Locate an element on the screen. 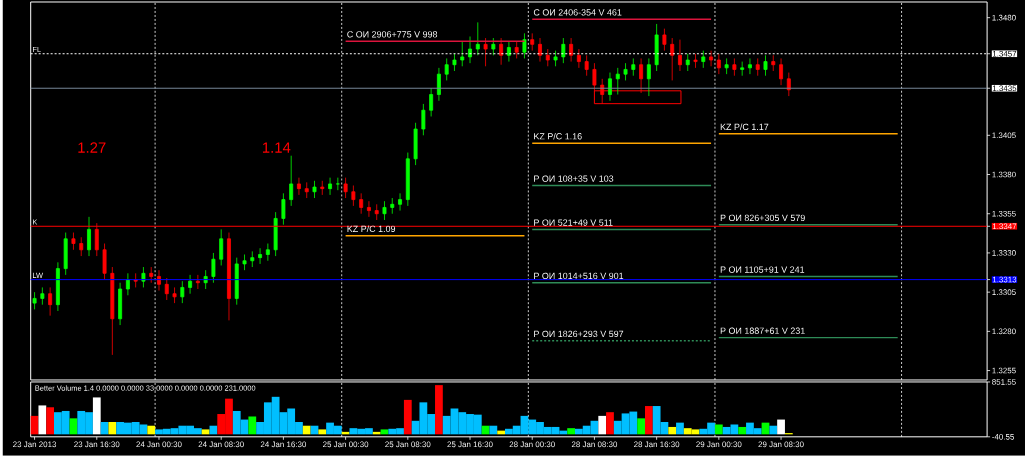  series-label: KZ P/C 1.09 is located at coordinates (371, 229).